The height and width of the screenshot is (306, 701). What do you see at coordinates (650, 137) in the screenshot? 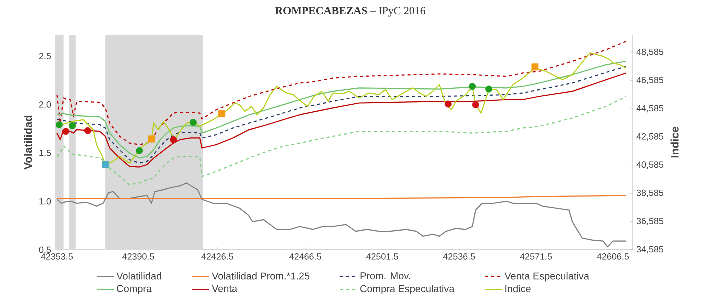
I see `y2-tick-label: 42,585` at bounding box center [650, 137].